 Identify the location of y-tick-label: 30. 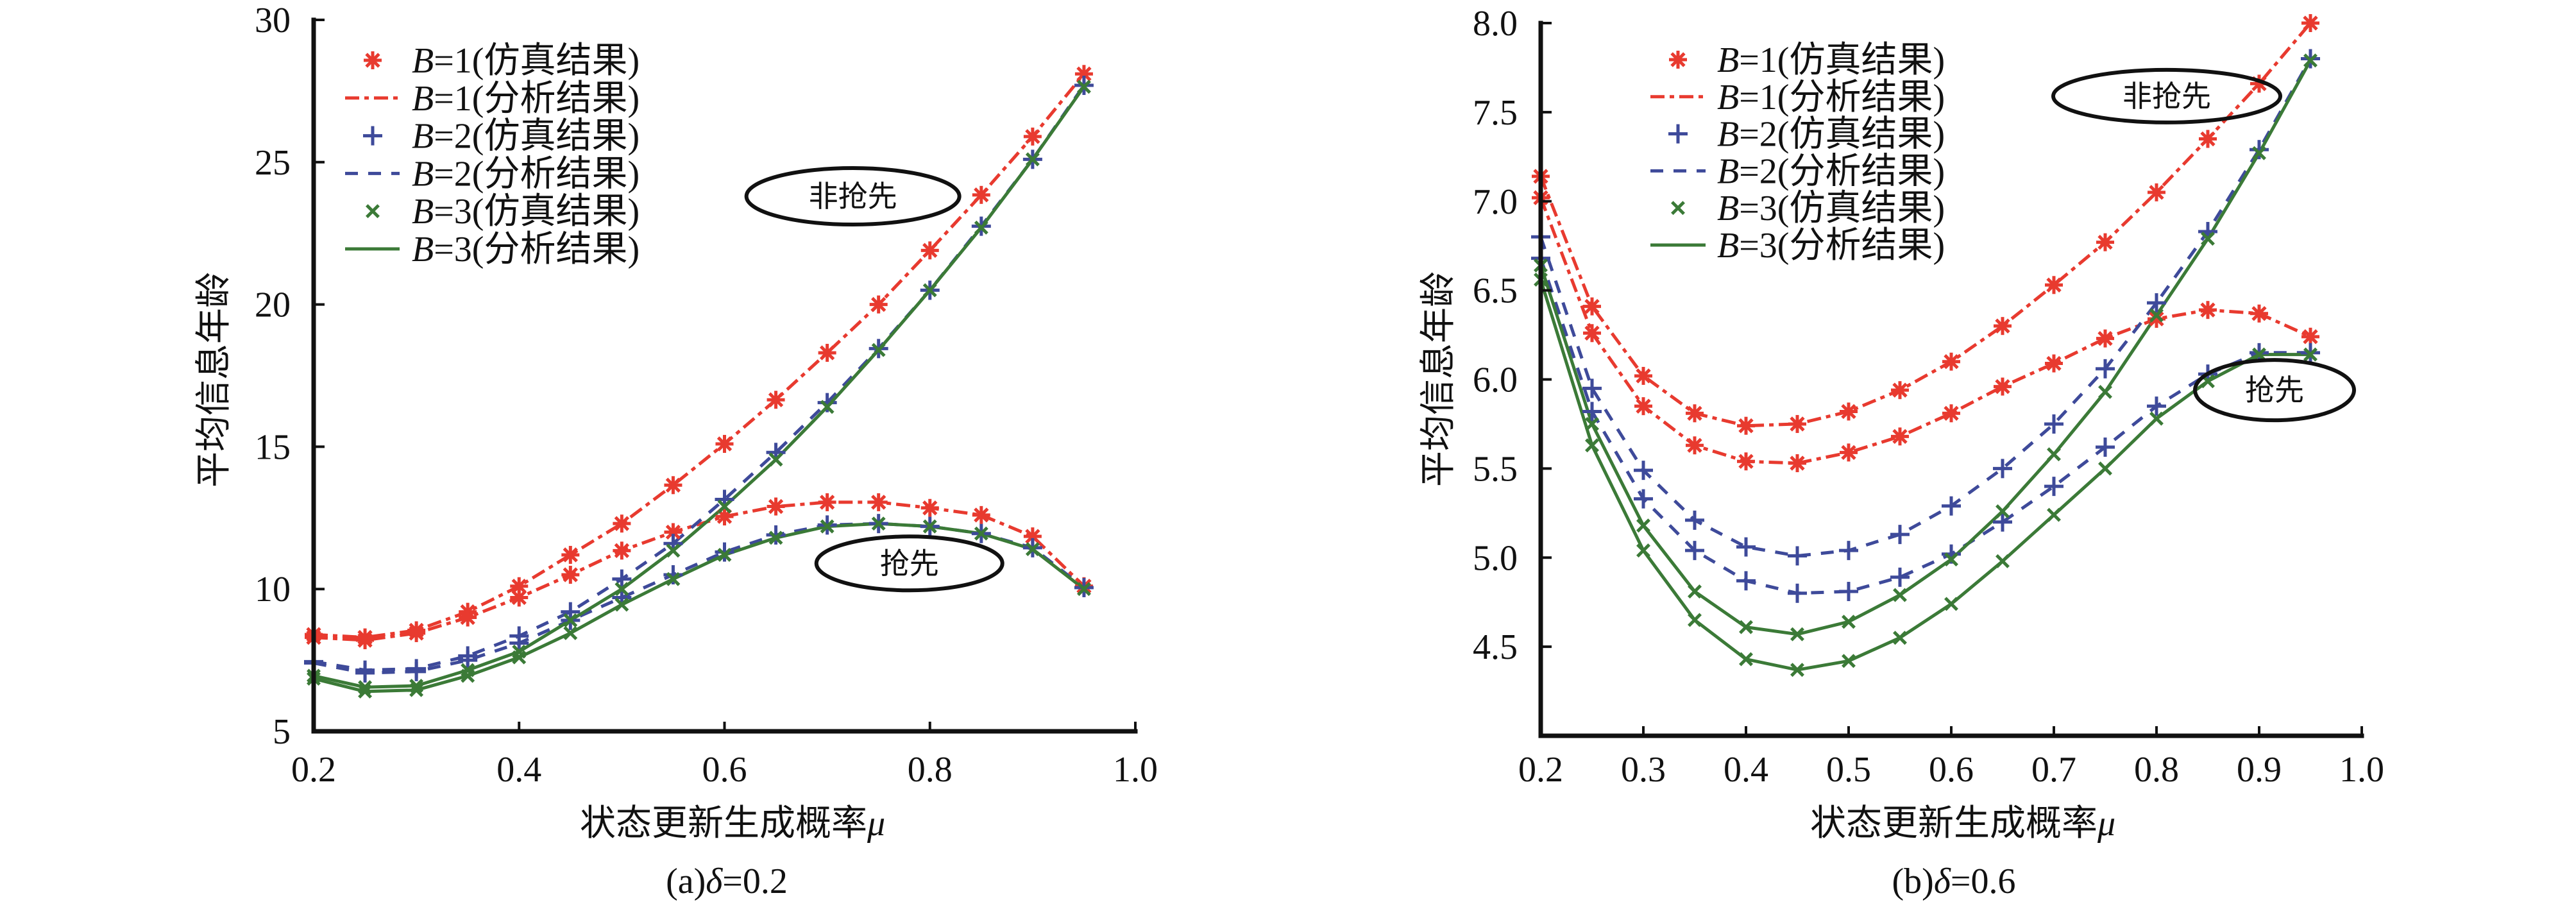
(273, 20).